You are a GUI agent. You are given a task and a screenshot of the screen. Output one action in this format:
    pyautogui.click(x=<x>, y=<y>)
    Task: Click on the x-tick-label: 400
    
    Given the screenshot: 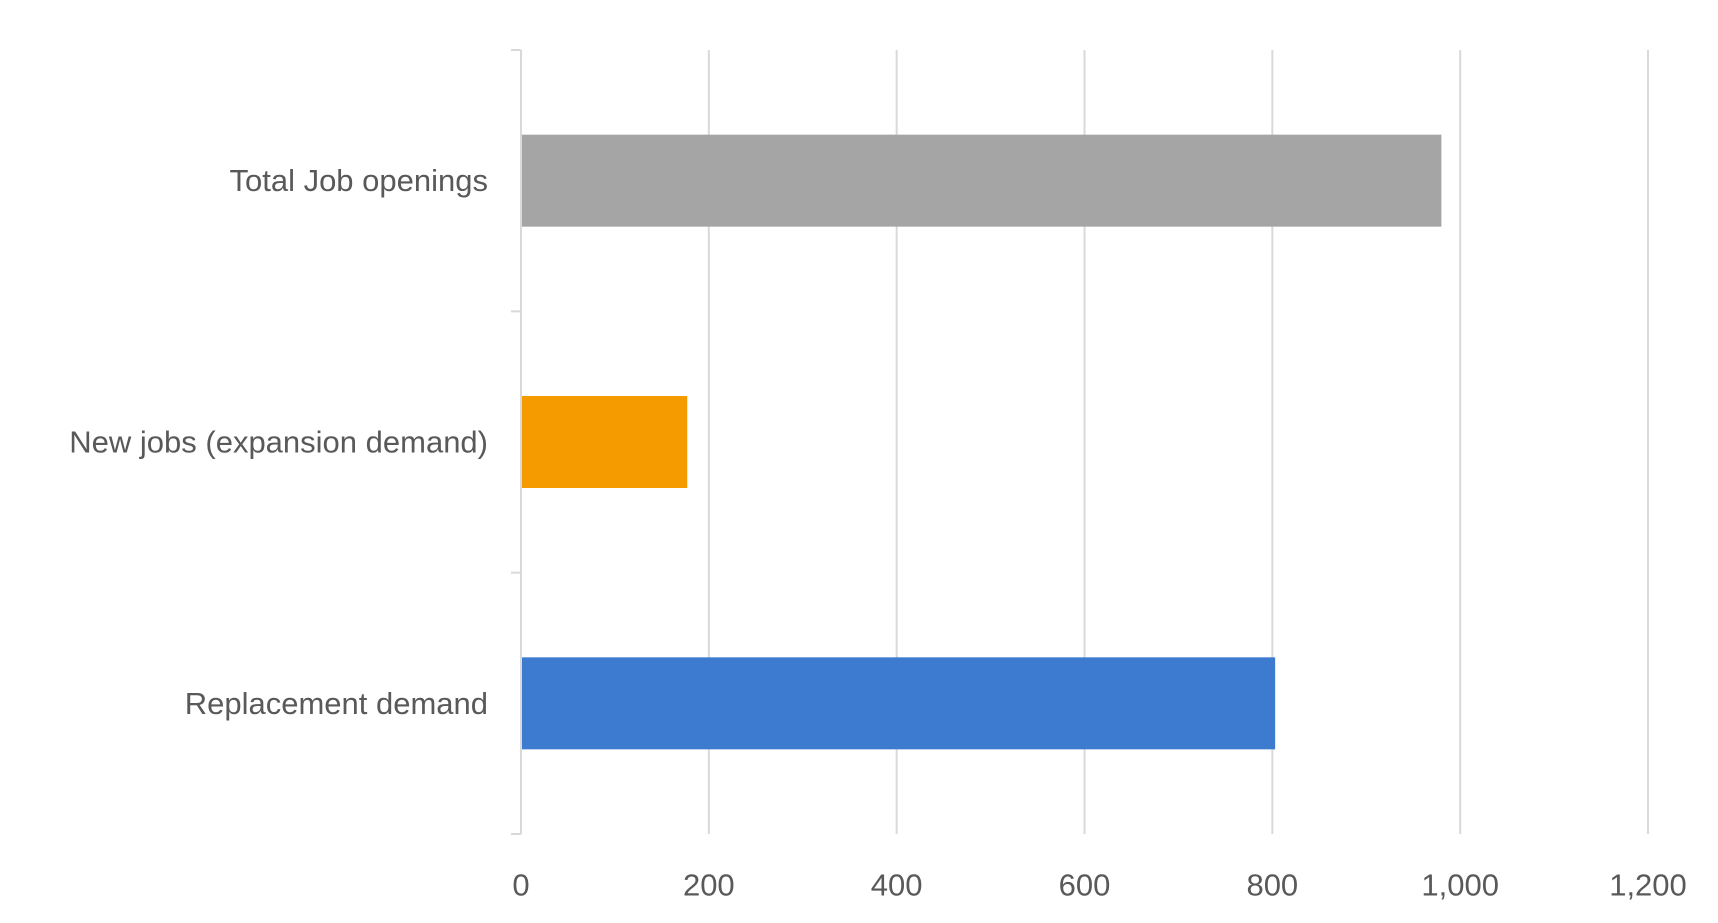 What is the action you would take?
    pyautogui.click(x=897, y=885)
    